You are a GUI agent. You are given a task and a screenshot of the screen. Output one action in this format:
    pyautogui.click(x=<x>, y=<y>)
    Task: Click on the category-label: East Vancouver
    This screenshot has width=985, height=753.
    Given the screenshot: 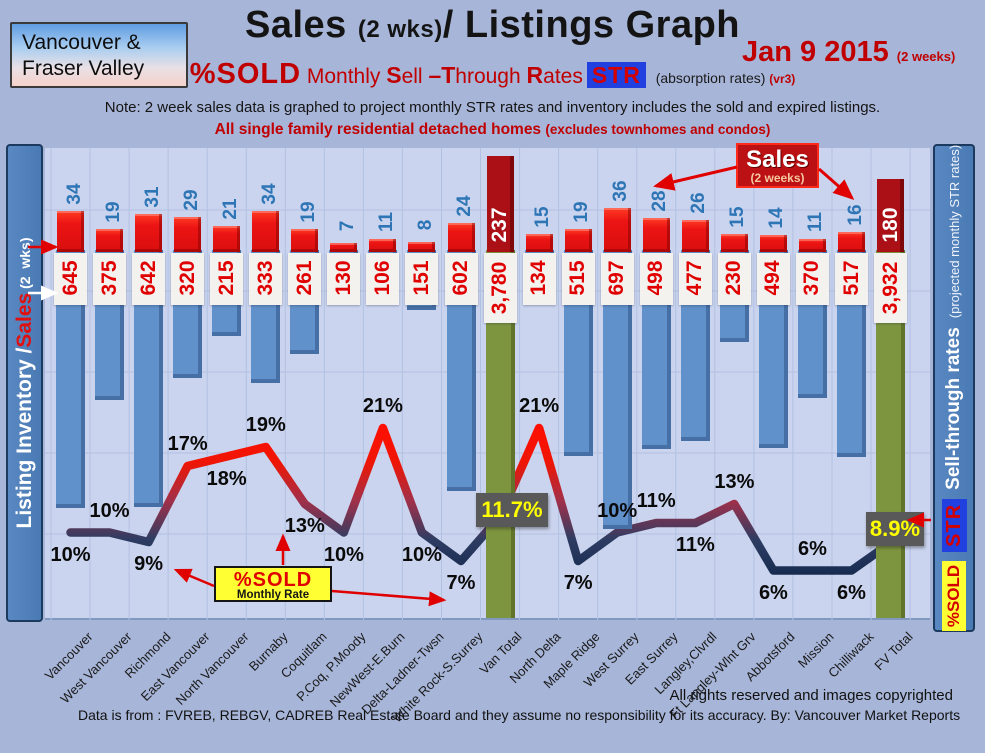 What is the action you would take?
    pyautogui.click(x=175, y=666)
    